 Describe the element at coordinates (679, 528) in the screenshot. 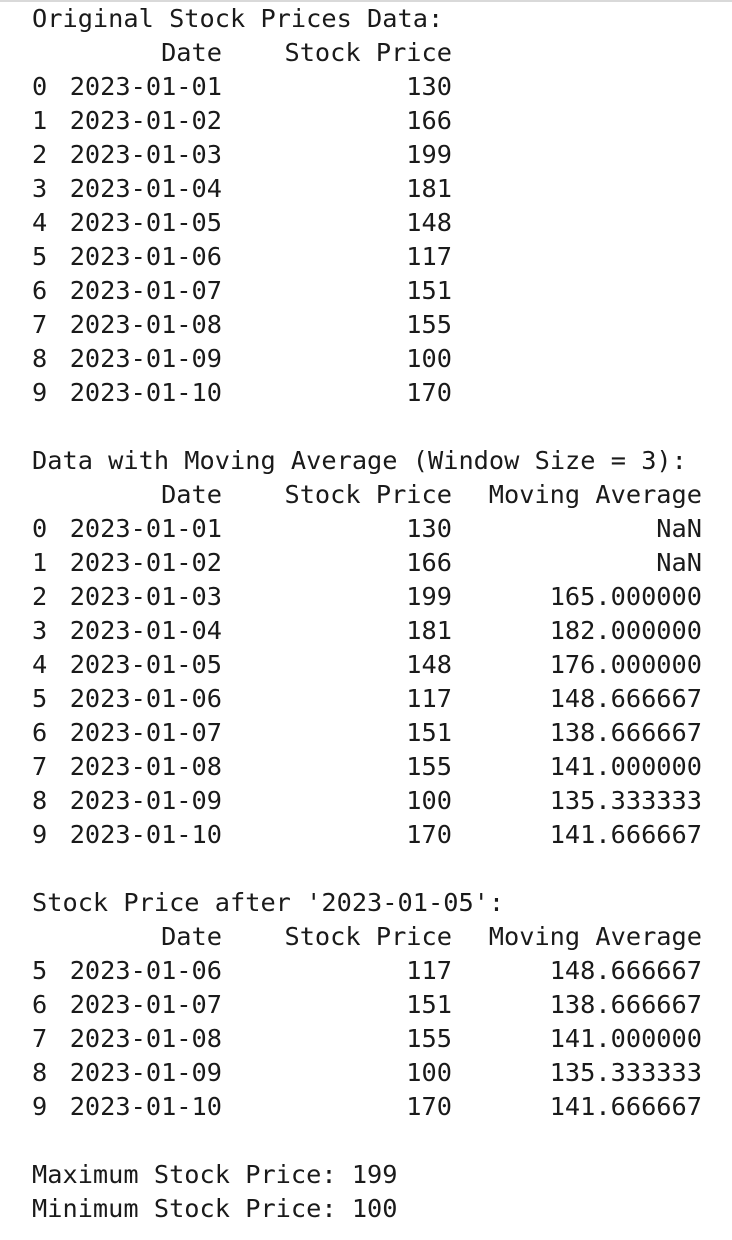

I see `moving-average-cell: NaN` at that location.